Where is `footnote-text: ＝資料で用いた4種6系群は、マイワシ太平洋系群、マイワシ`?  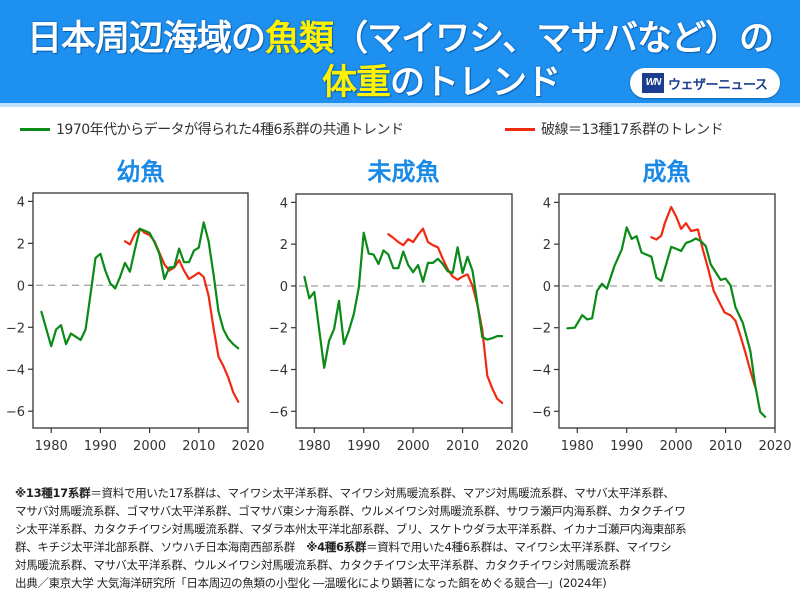 footnote-text: ＝資料で用いた4種6系群は、マイワシ太平洋系群、マイワシ is located at coordinates (519, 547).